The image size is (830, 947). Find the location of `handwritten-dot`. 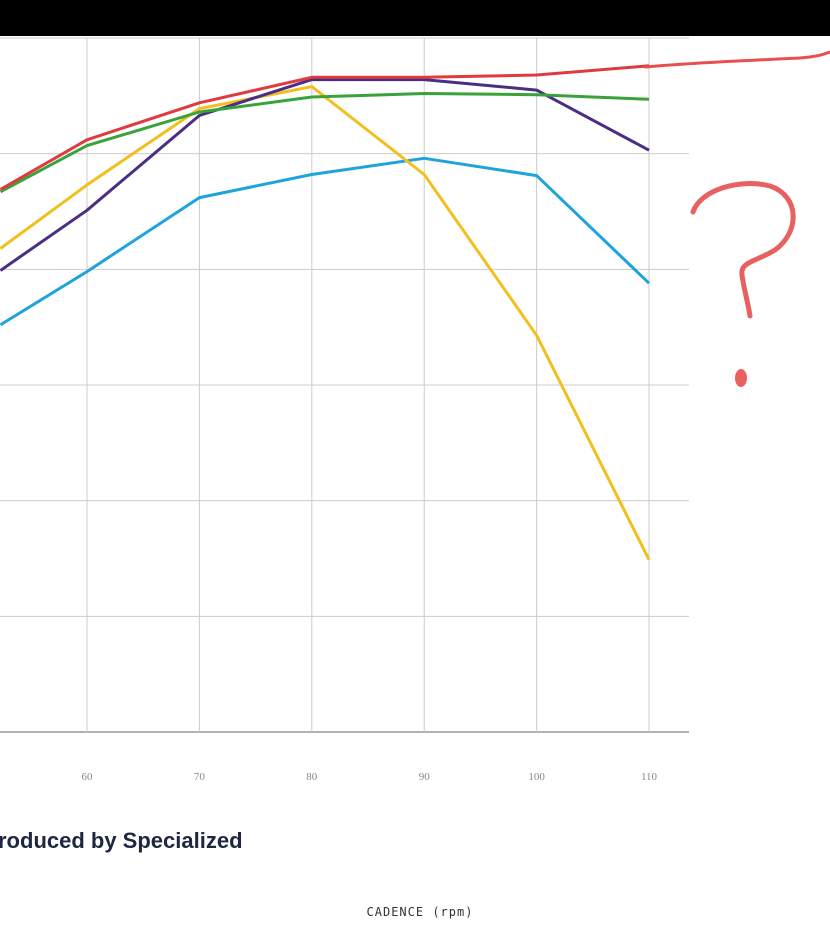

handwritten-dot is located at coordinates (741, 378).